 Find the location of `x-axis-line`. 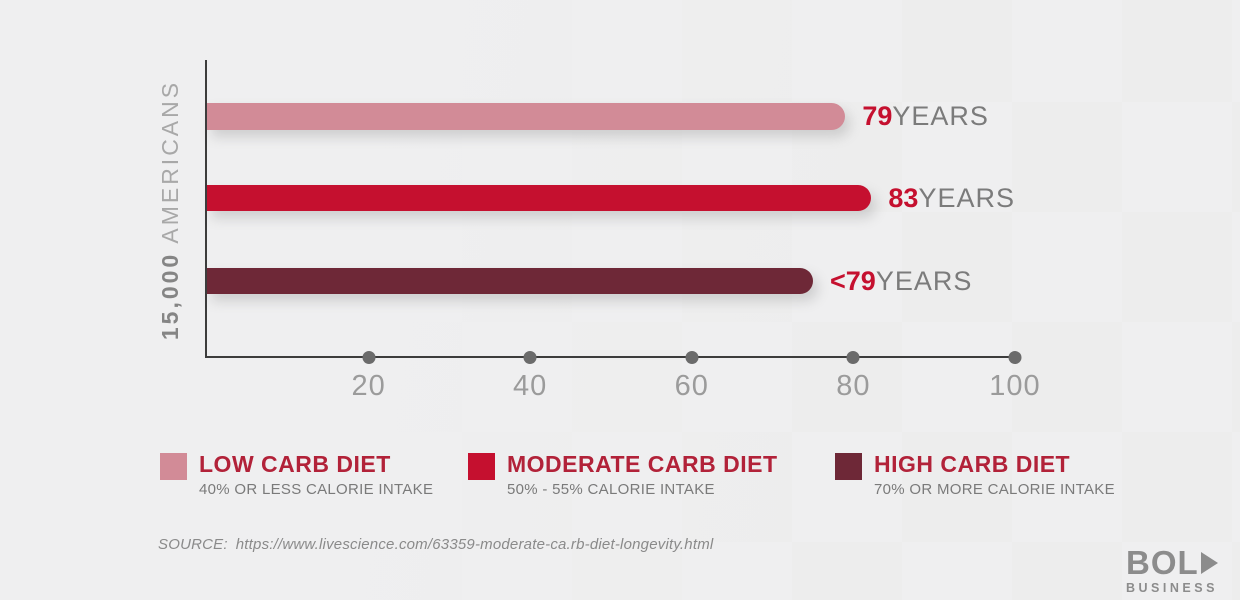

x-axis-line is located at coordinates (610, 357).